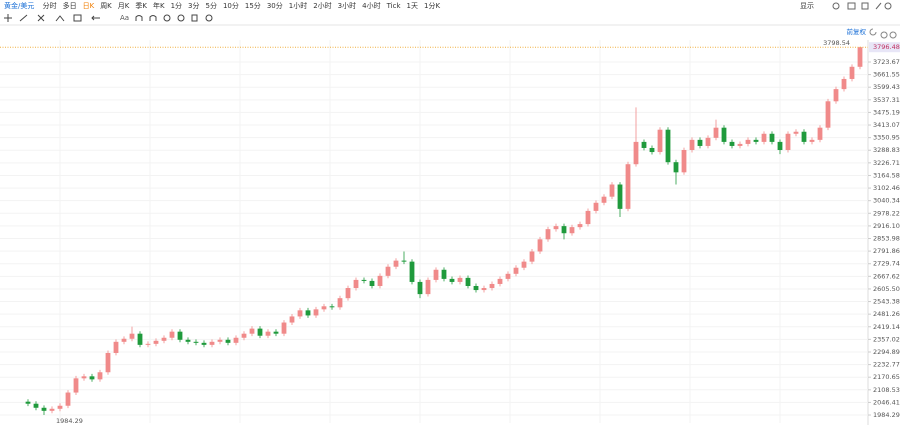 Image resolution: width=900 pixels, height=425 pixels. What do you see at coordinates (371, 6) in the screenshot?
I see `period-tab: 4小时` at bounding box center [371, 6].